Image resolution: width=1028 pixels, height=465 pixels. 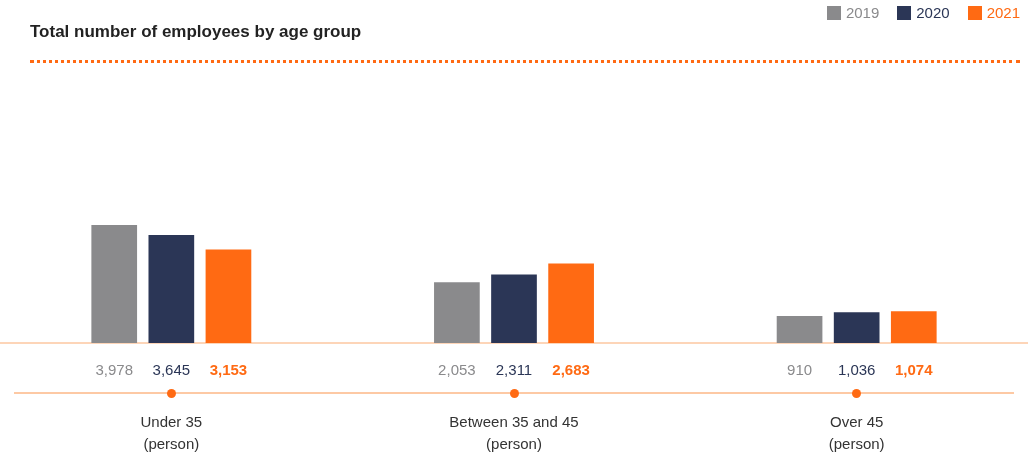 I want to click on data-label: 2,053, so click(x=457, y=370).